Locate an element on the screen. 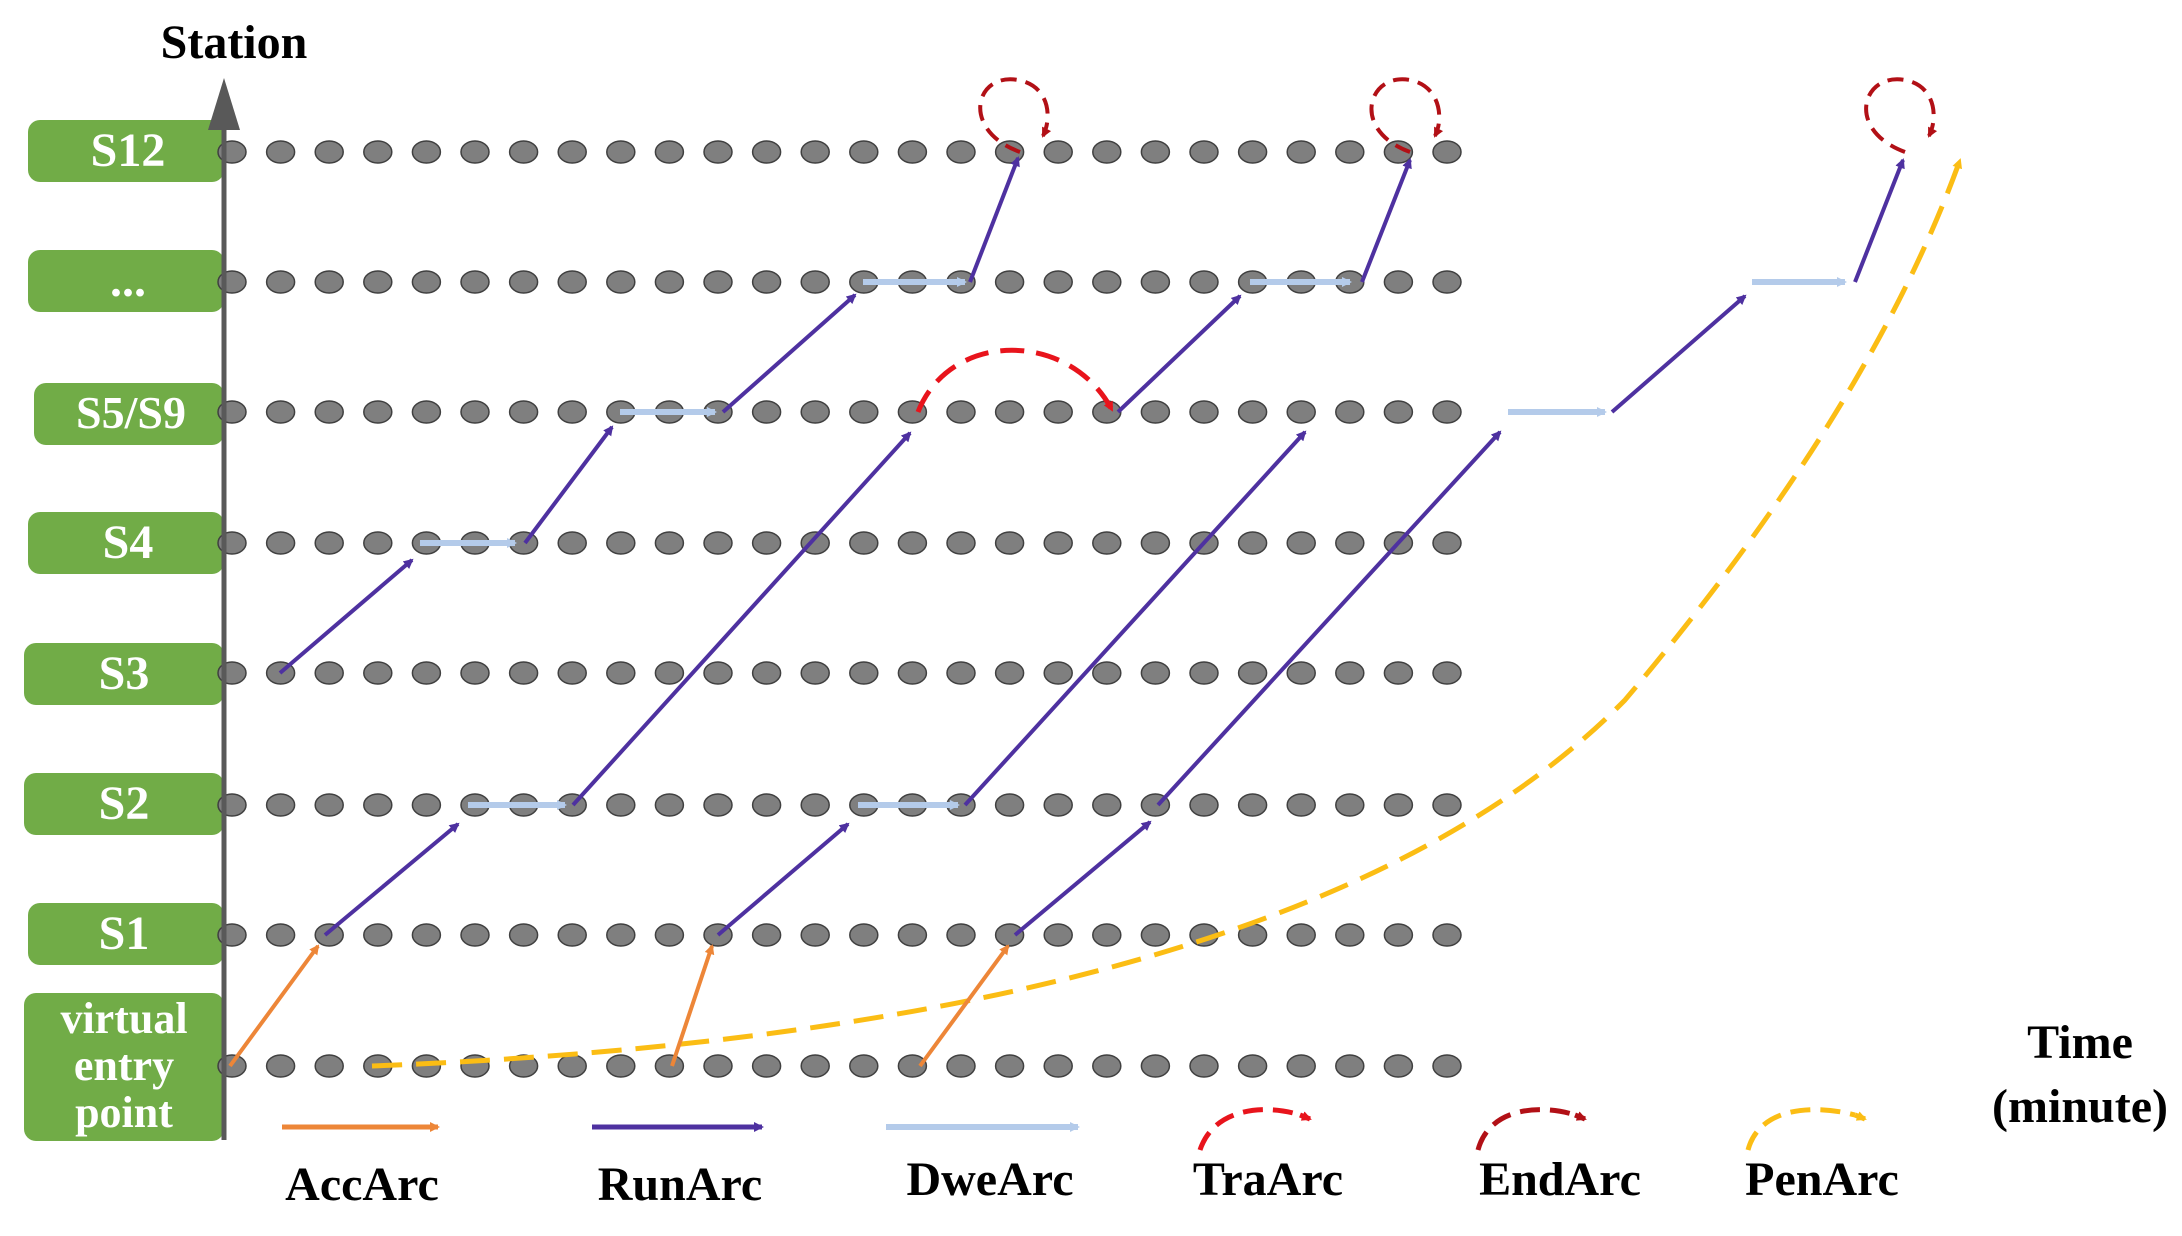  station-label-line: virtual is located at coordinates (123, 1018).